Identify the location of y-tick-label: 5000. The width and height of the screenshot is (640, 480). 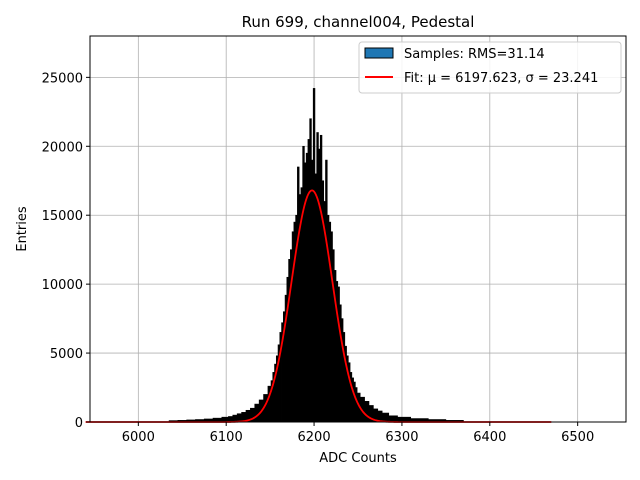
(66, 354).